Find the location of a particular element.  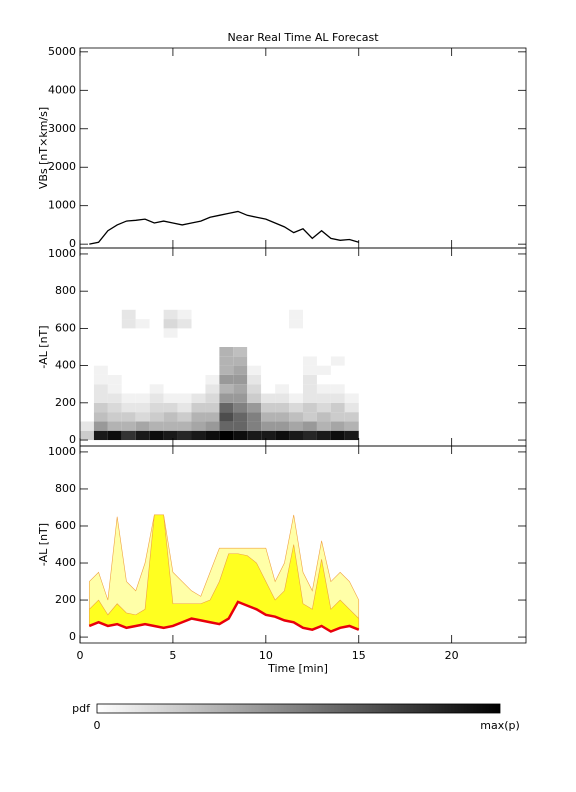

y-tick-label: 5000 is located at coordinates (62, 51).